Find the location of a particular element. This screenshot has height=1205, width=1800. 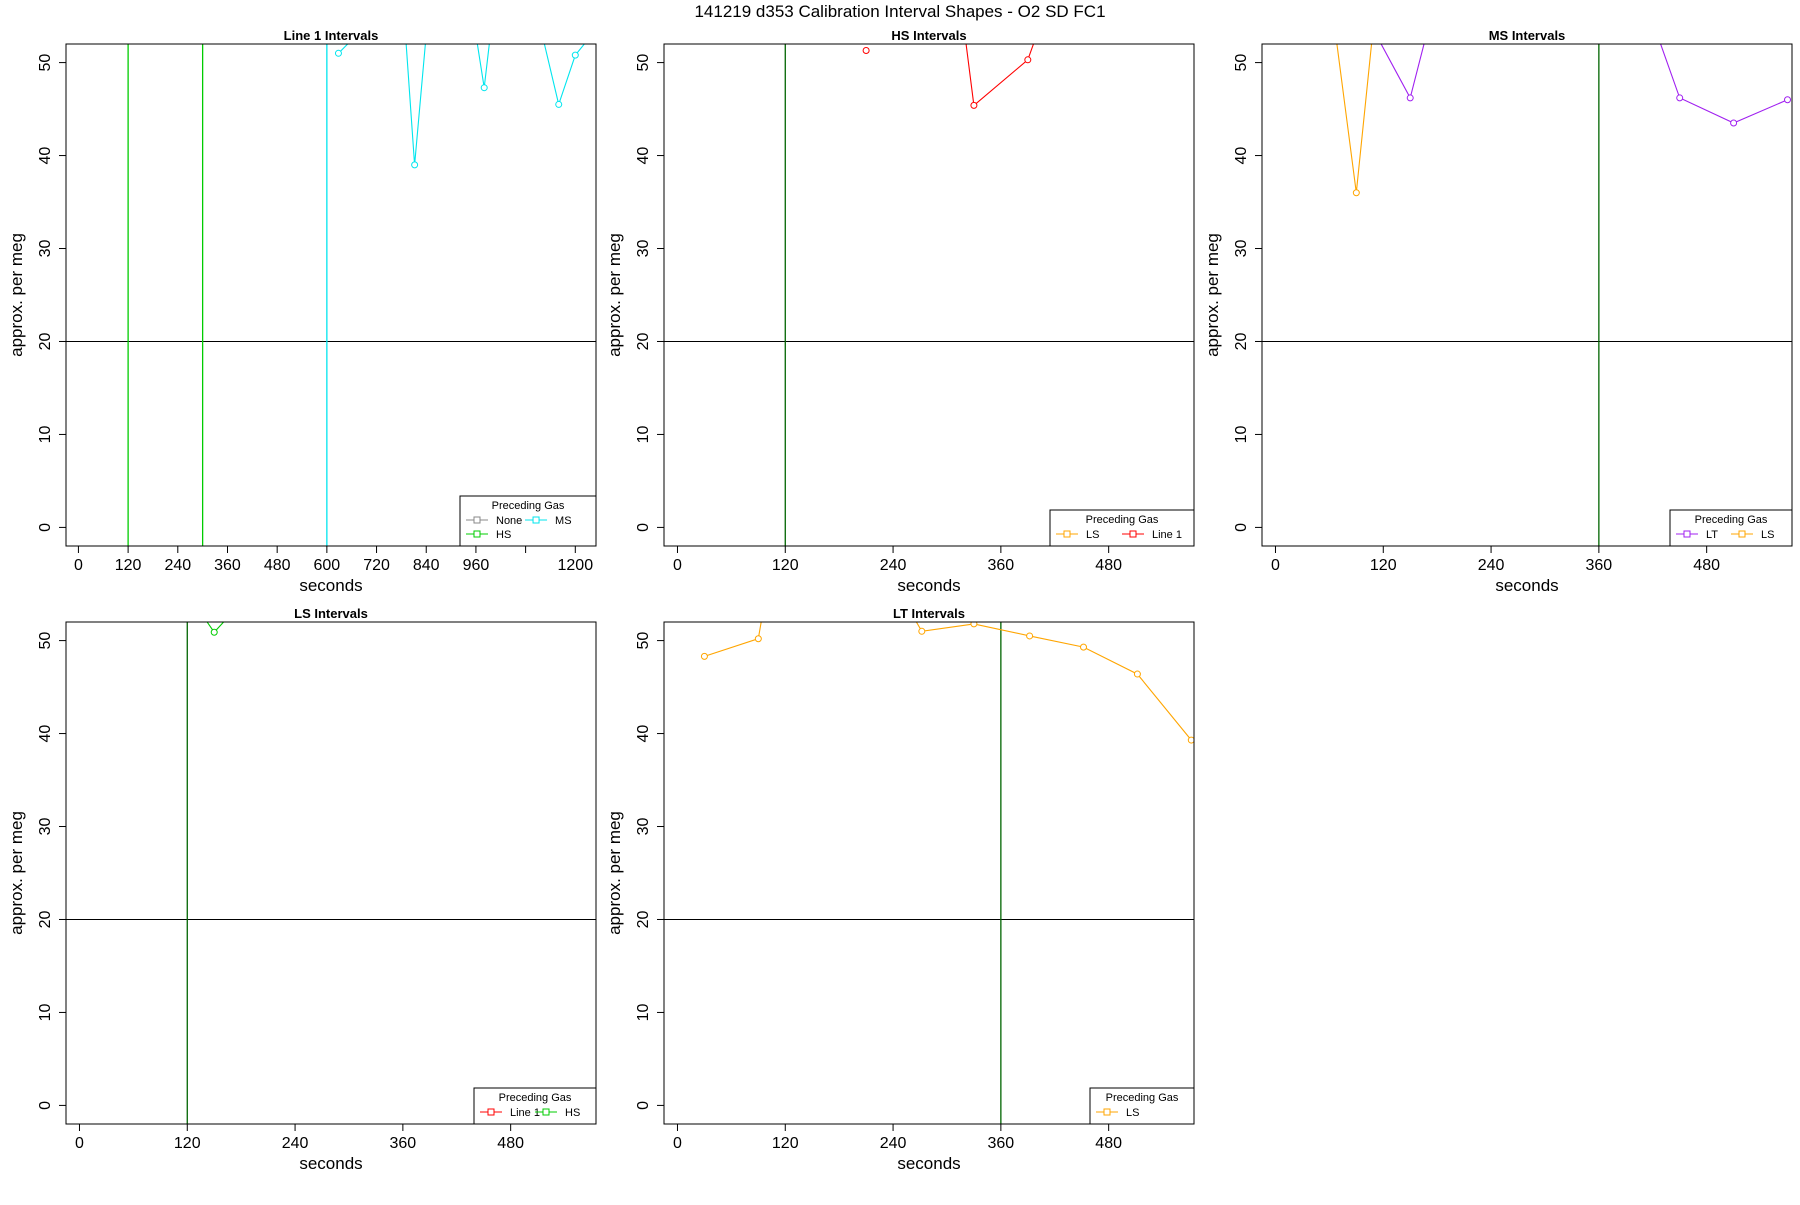

legend-label: HS is located at coordinates (503, 535).